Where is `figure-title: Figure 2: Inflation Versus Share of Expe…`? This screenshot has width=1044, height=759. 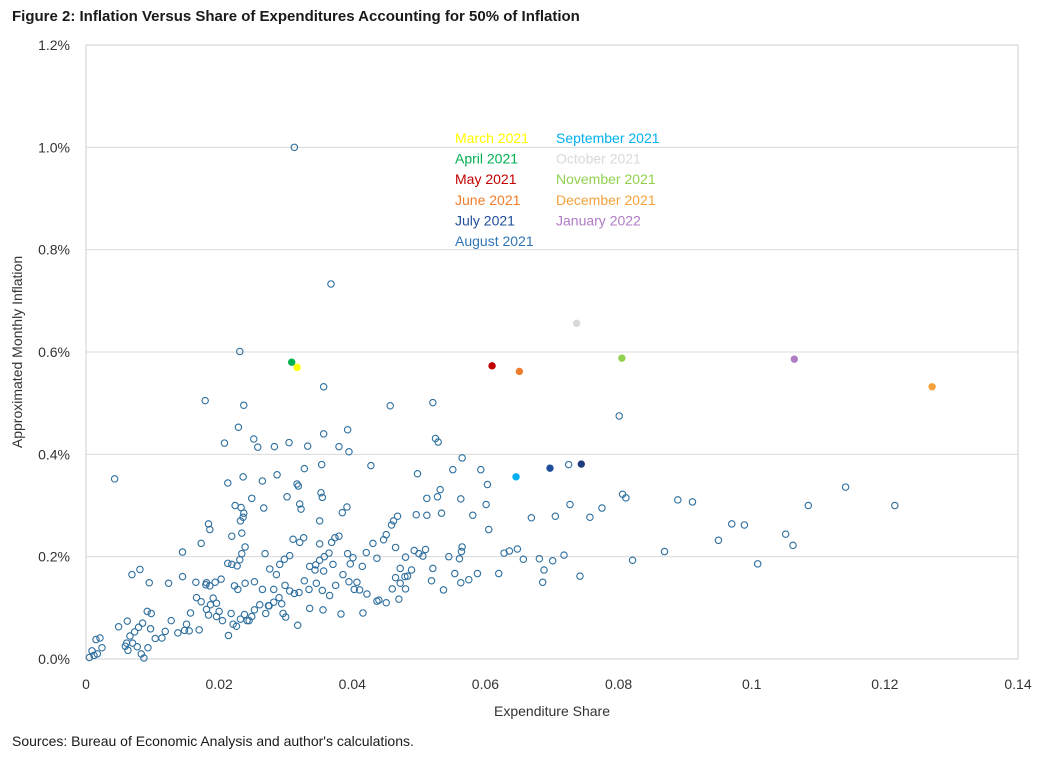
figure-title: Figure 2: Inflation Versus Share of Expe… is located at coordinates (296, 16).